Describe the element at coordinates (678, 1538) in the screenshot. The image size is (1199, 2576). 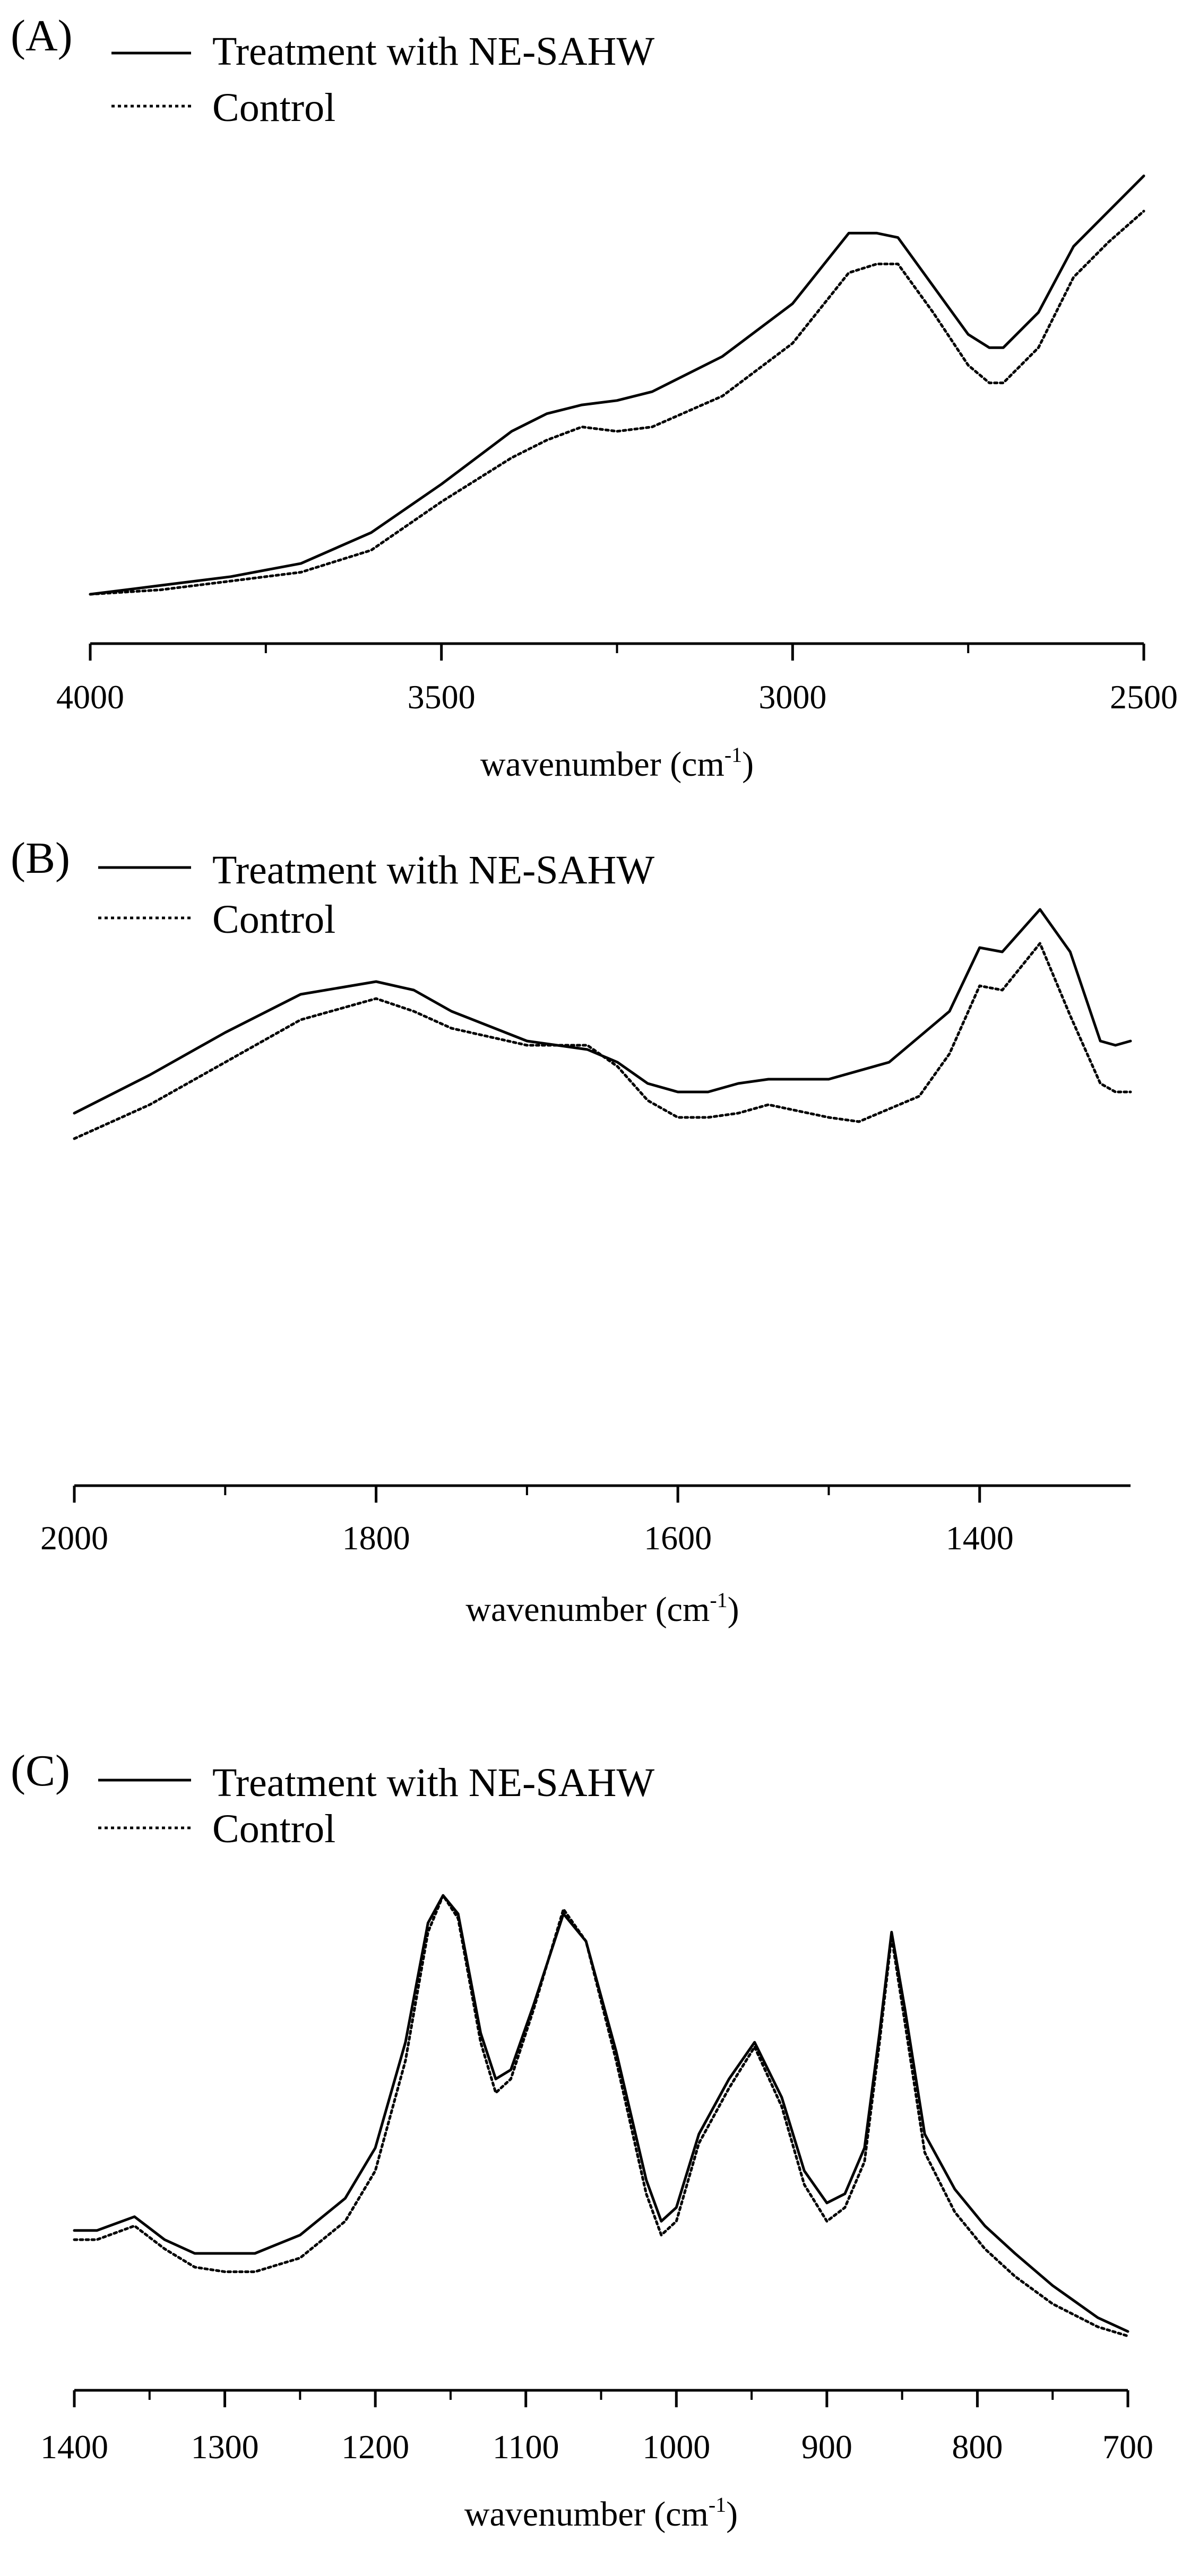
I see `x-tick-label: 1600` at that location.